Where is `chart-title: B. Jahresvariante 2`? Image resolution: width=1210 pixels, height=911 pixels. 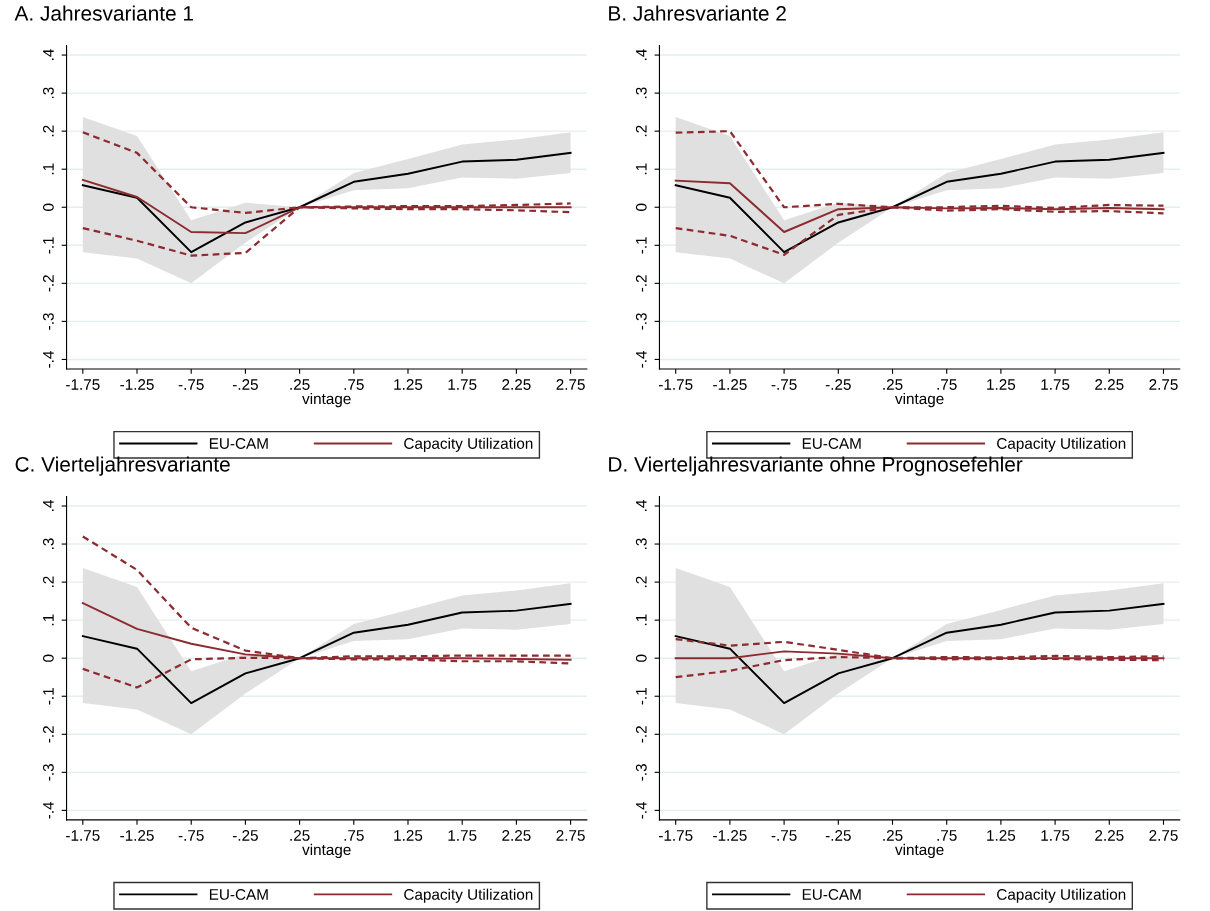 chart-title: B. Jahresvariante 2 is located at coordinates (697, 13).